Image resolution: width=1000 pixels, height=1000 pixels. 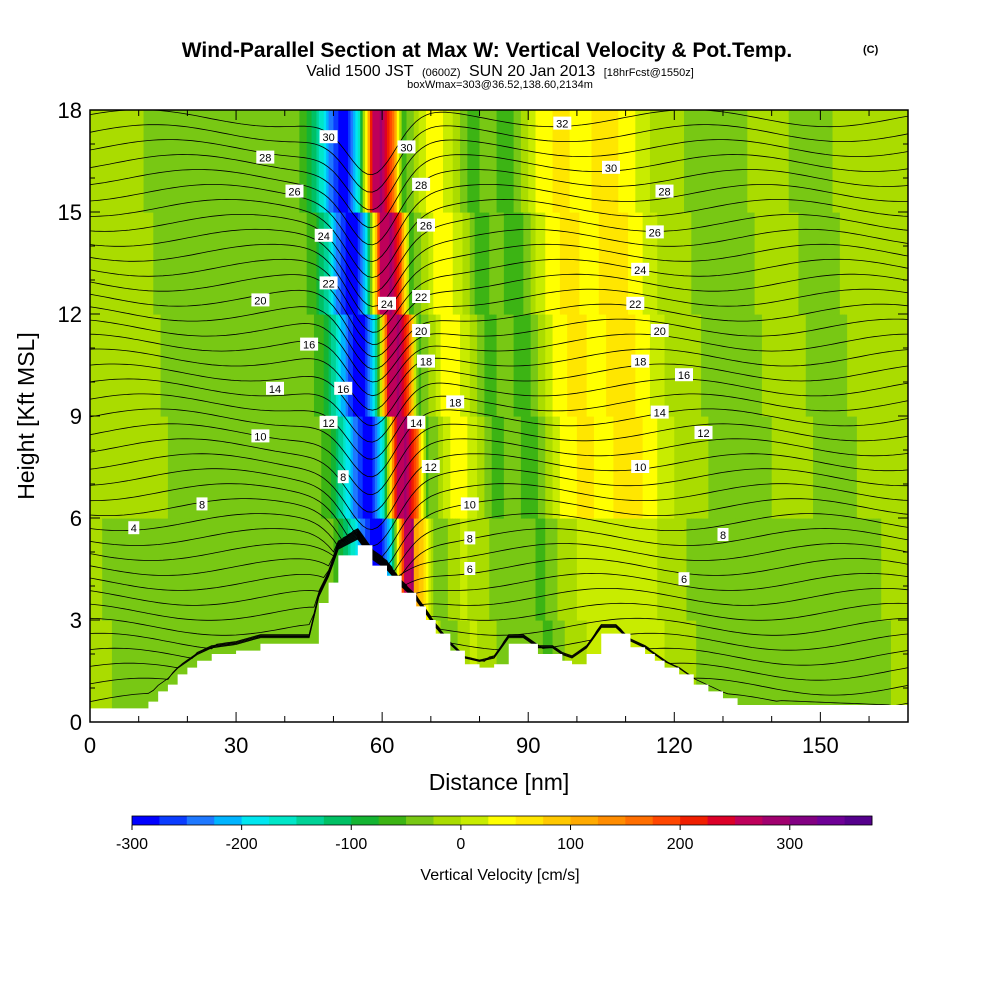 I want to click on theta-contour, so click(x=499, y=601).